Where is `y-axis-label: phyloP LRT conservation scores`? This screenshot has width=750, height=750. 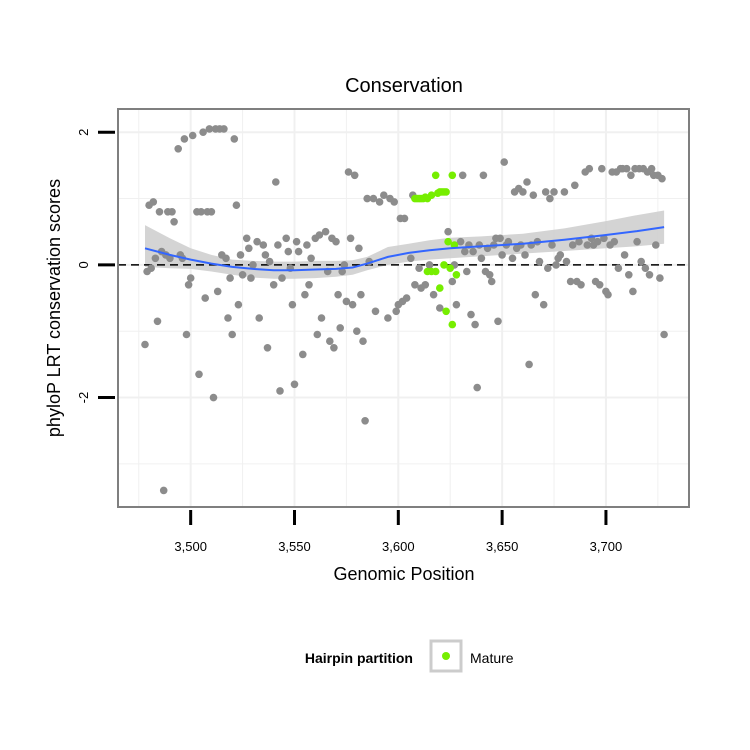
y-axis-label: phyloP LRT conservation scores is located at coordinates (54, 308).